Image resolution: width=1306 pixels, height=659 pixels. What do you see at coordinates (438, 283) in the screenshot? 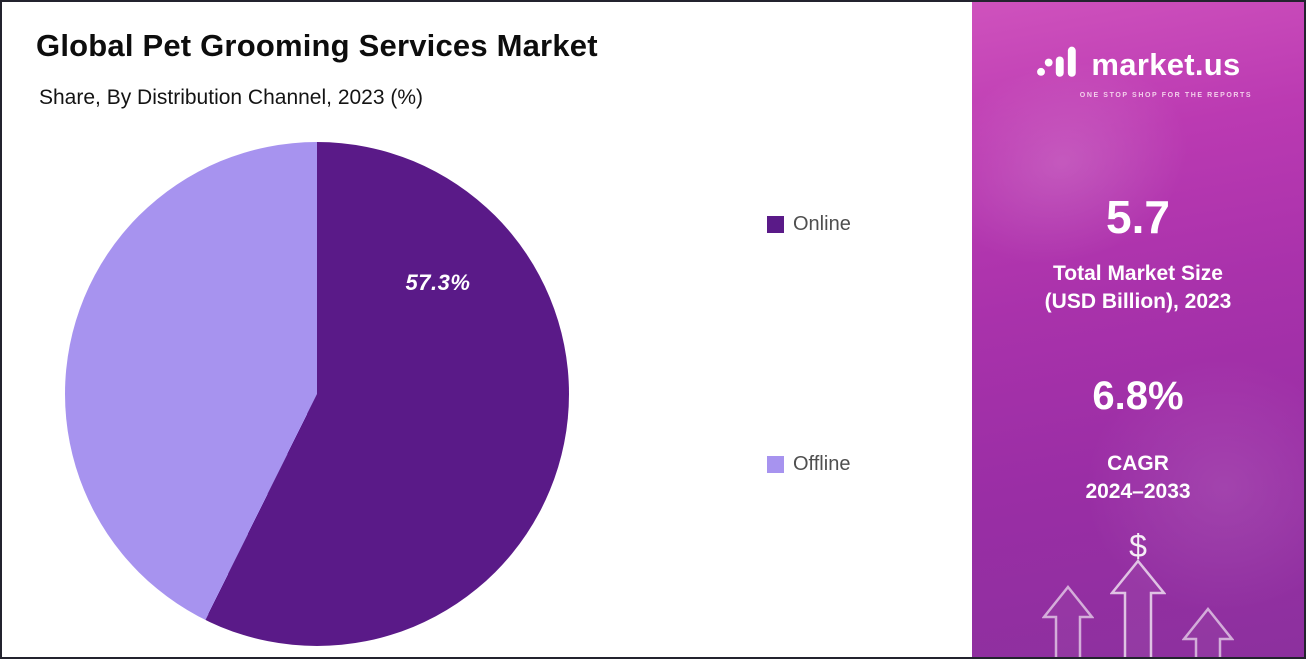
I see `pie-data-label: 57.3%` at bounding box center [438, 283].